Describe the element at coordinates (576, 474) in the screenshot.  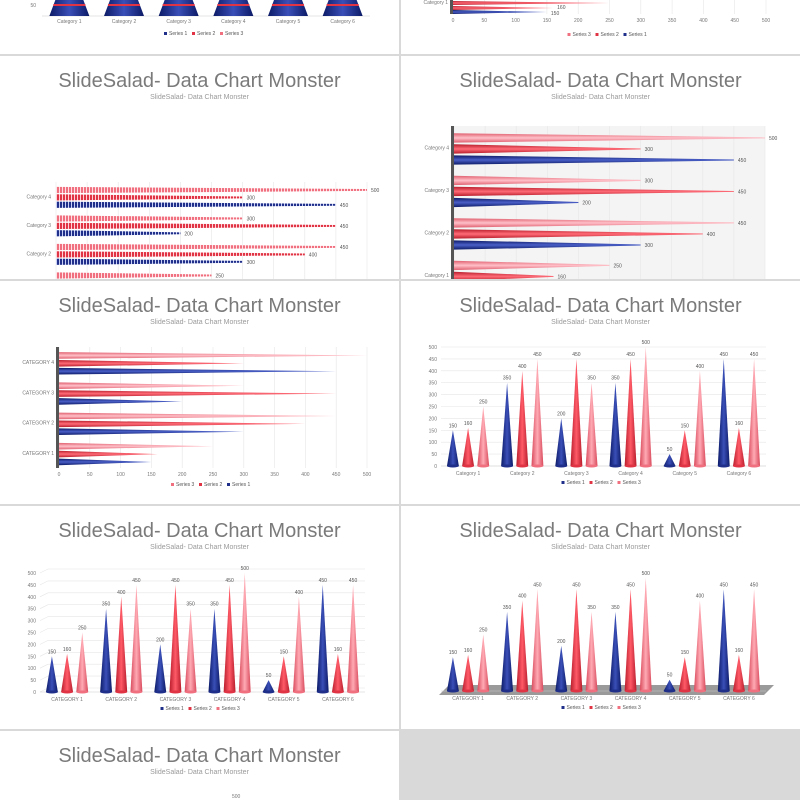
I see `category-label: Category 3` at that location.